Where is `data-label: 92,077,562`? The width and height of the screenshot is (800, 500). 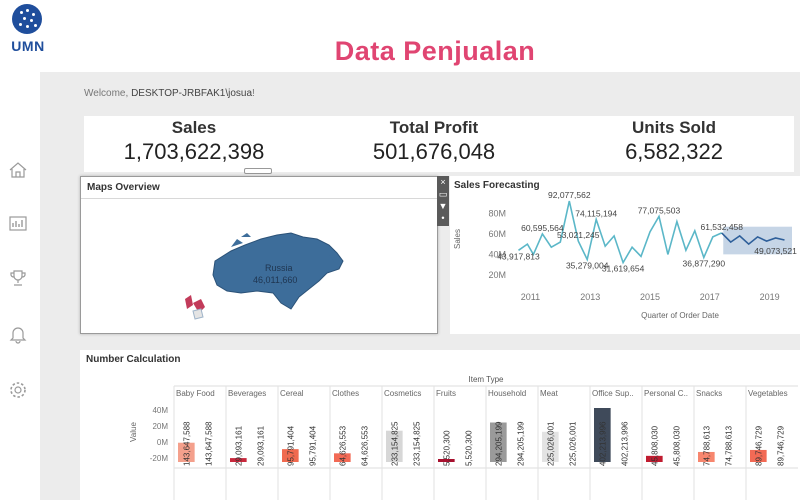 data-label: 92,077,562 is located at coordinates (569, 195).